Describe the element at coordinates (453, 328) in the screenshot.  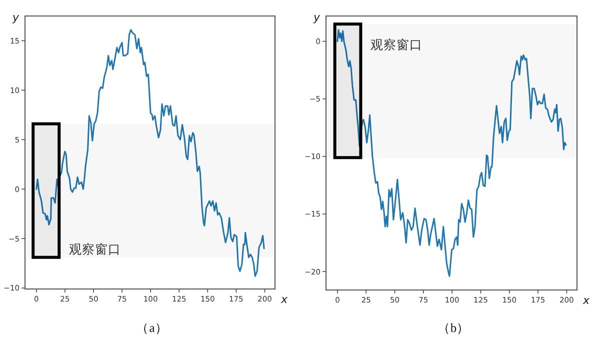
I see `caption: （b）` at that location.